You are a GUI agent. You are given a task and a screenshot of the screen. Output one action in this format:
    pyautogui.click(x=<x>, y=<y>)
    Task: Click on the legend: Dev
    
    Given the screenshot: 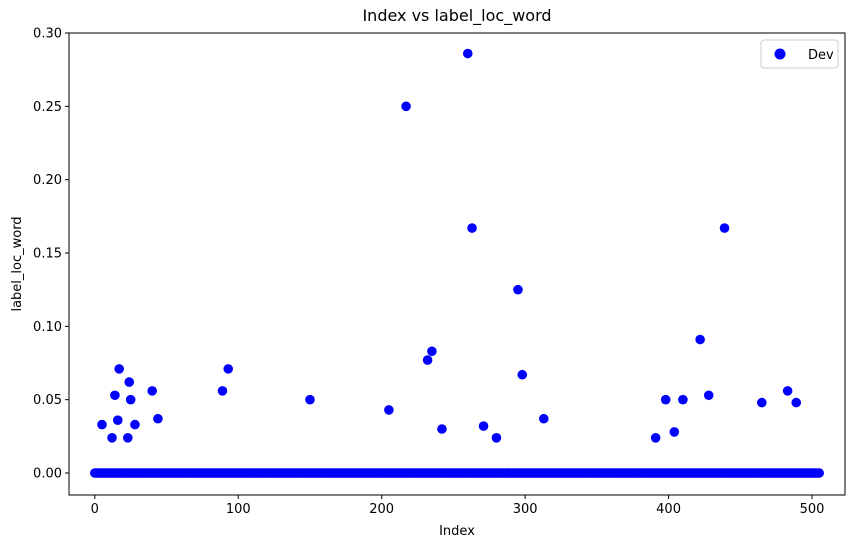 What is the action you would take?
    pyautogui.click(x=799, y=54)
    